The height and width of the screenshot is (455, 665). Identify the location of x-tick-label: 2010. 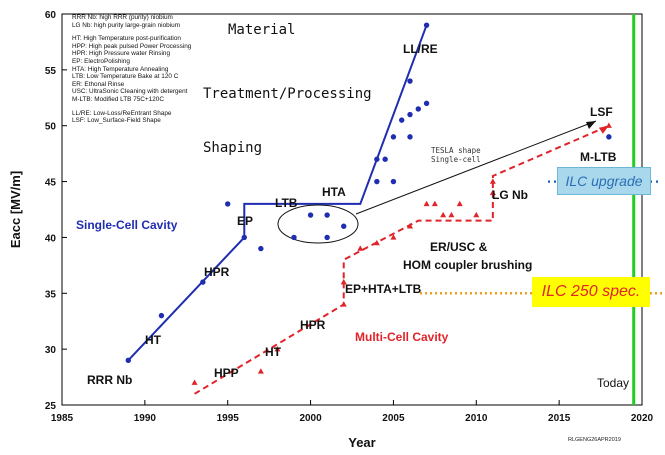
(476, 418).